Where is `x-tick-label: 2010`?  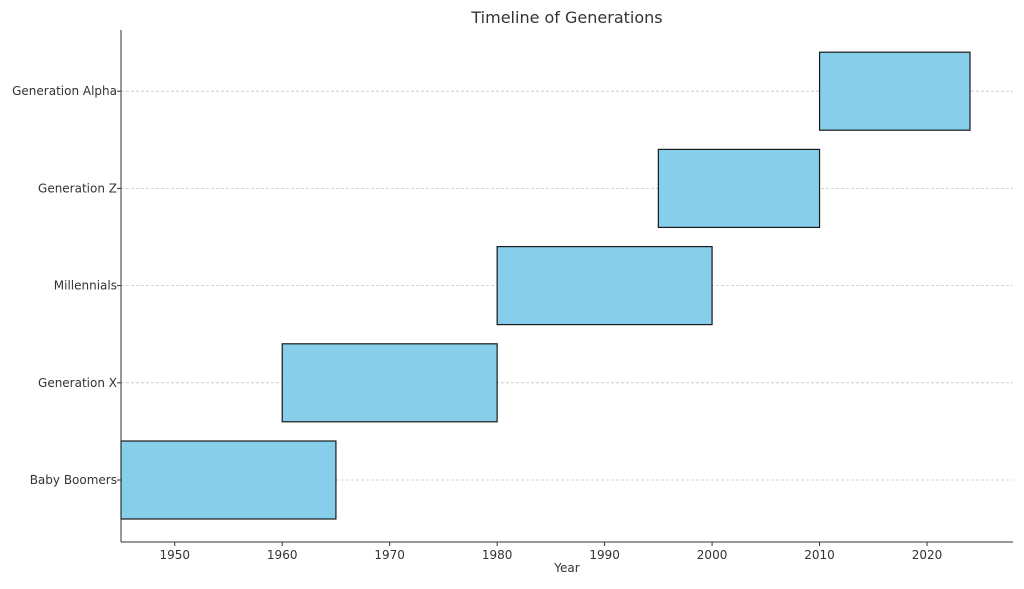
x-tick-label: 2010 is located at coordinates (819, 555).